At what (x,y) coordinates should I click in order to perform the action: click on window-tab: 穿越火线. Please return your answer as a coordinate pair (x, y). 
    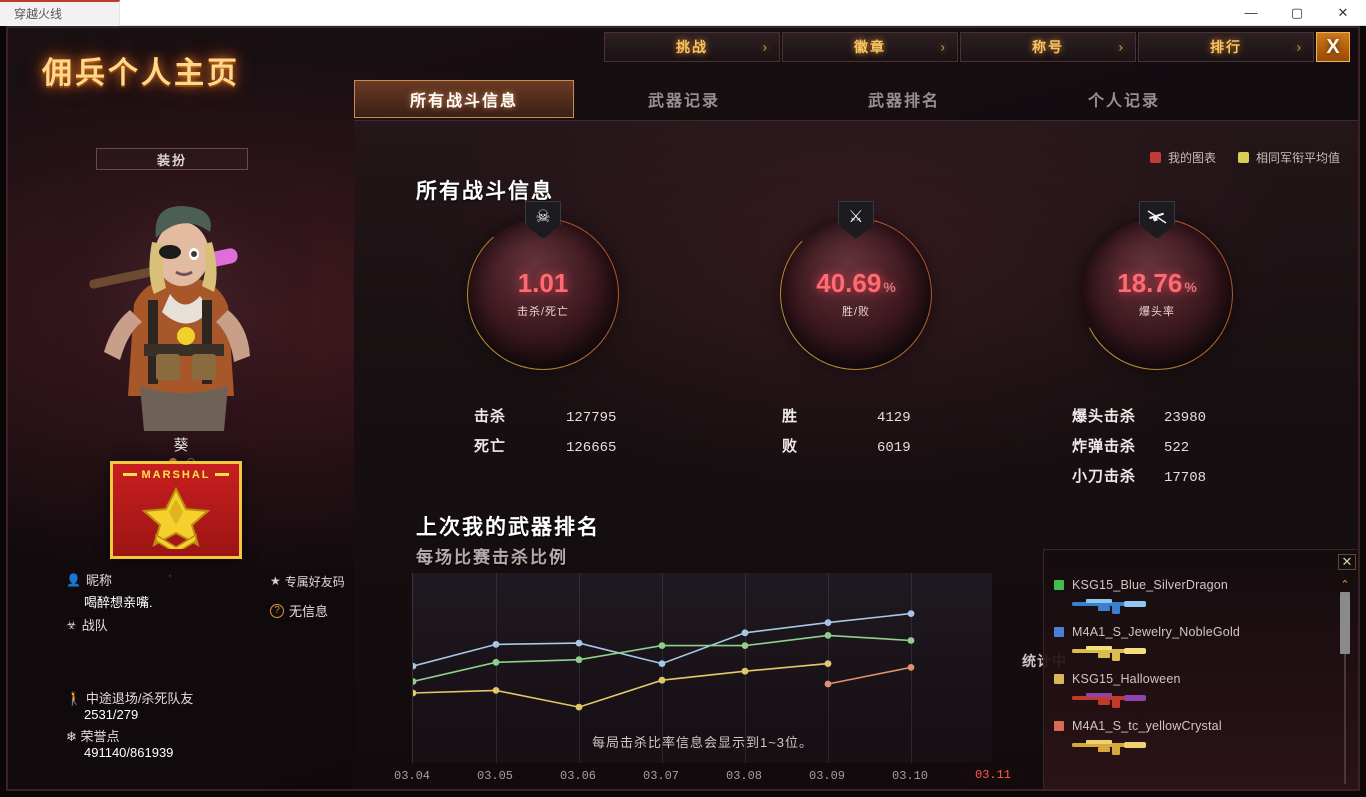
    Looking at the image, I should click on (60, 13).